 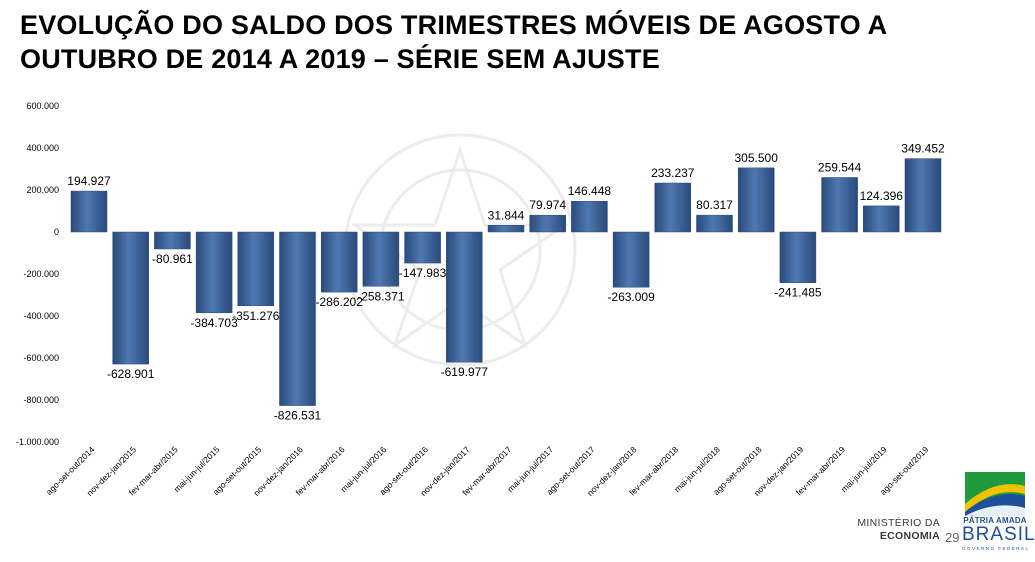 I want to click on data-label: -241.485, so click(x=798, y=293).